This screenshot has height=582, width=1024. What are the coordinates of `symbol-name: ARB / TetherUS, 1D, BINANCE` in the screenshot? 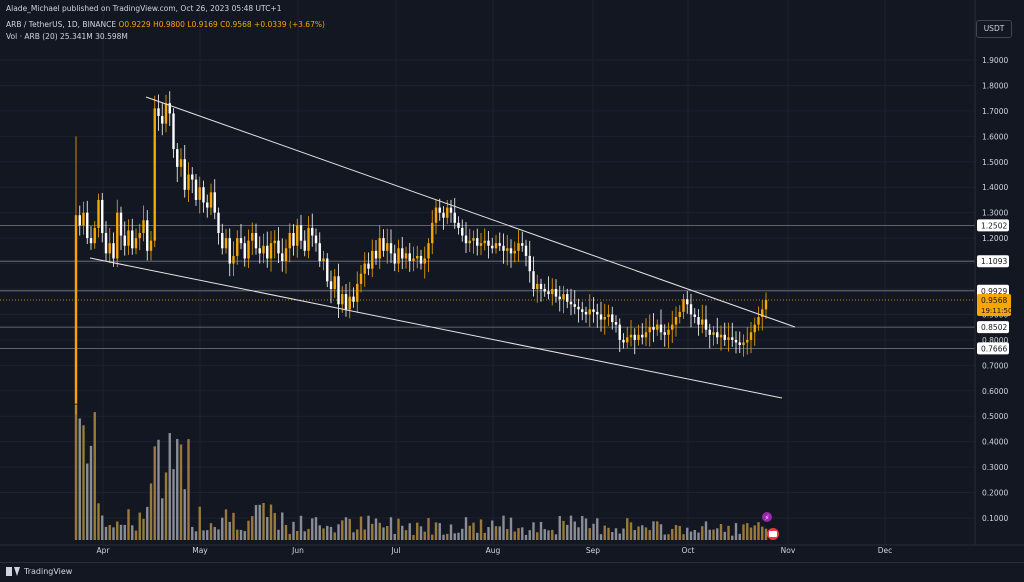 It's located at (61, 24).